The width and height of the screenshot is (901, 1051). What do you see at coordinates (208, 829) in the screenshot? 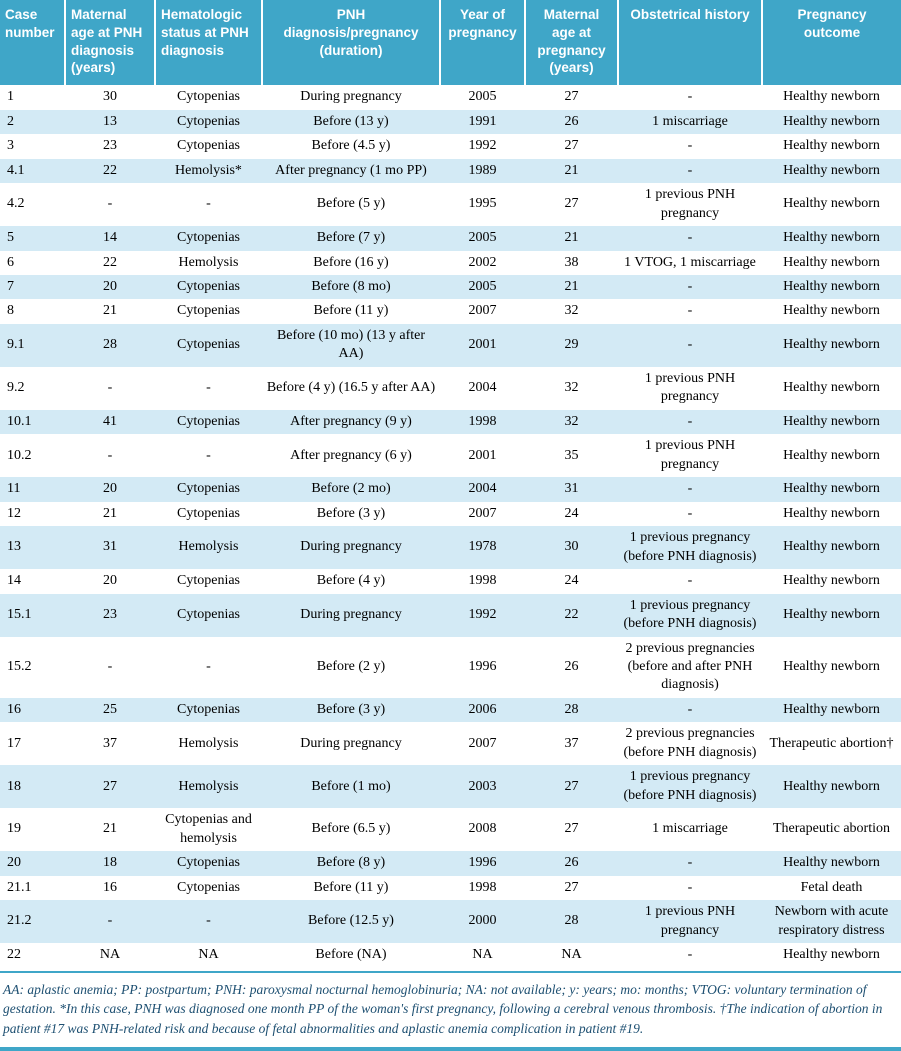
I see `table-cell: Cytopenias and hemolysis` at bounding box center [208, 829].